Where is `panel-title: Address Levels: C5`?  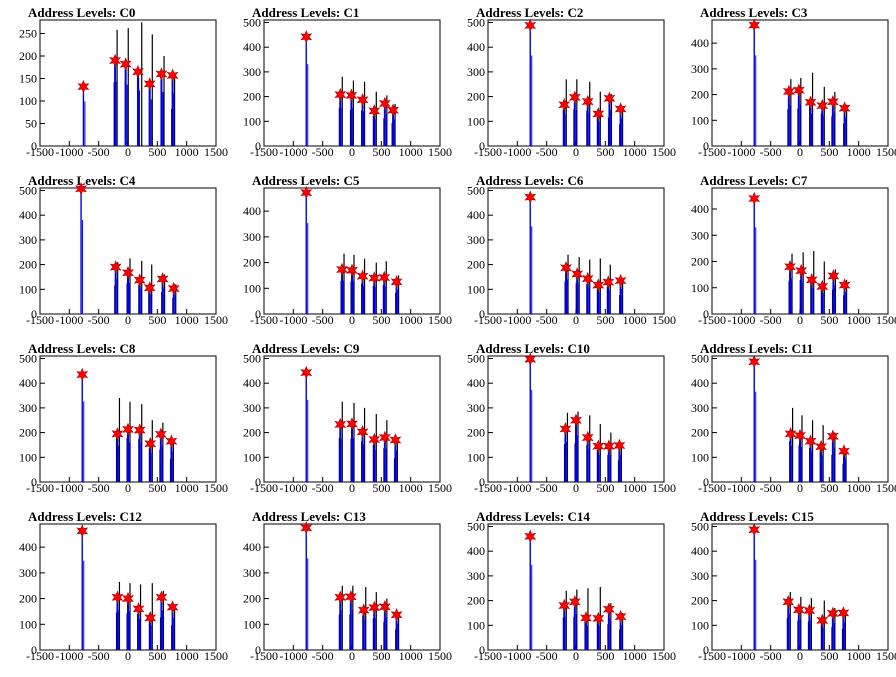 panel-title: Address Levels: C5 is located at coordinates (306, 180).